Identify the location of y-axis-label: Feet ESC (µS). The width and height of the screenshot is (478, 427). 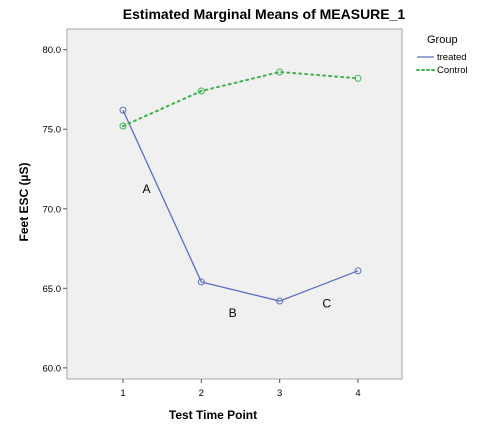
(24, 202).